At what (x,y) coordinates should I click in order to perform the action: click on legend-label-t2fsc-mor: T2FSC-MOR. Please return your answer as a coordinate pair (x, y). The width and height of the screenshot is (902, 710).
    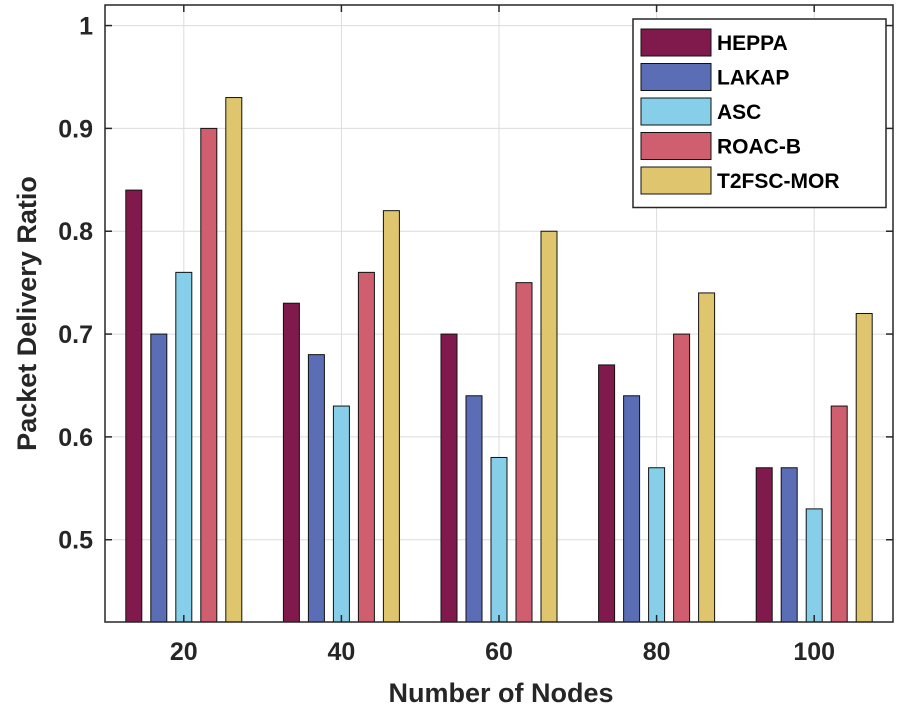
    Looking at the image, I should click on (778, 181).